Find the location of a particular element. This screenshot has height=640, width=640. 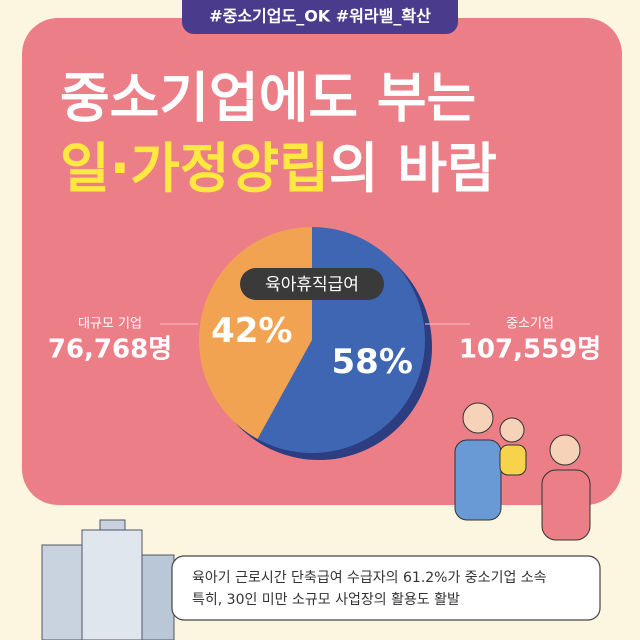

tag: #중소기업도_OK #워라밸_확산 is located at coordinates (320, 16).